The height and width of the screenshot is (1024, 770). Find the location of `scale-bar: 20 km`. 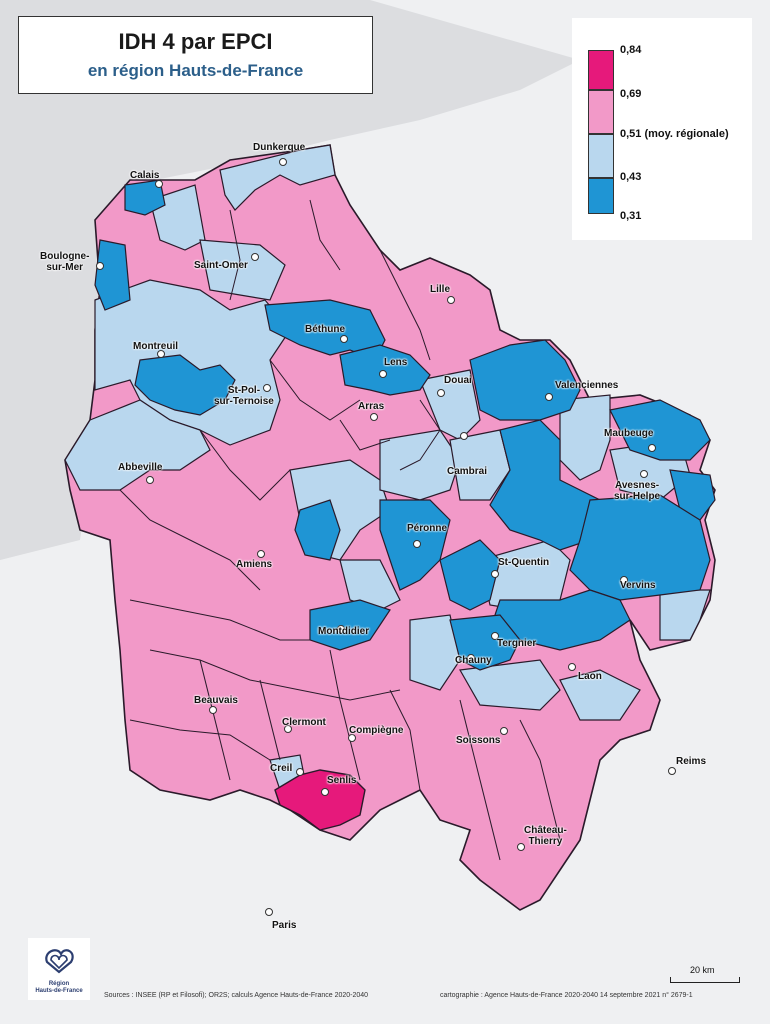

scale-bar: 20 km is located at coordinates (705, 975).